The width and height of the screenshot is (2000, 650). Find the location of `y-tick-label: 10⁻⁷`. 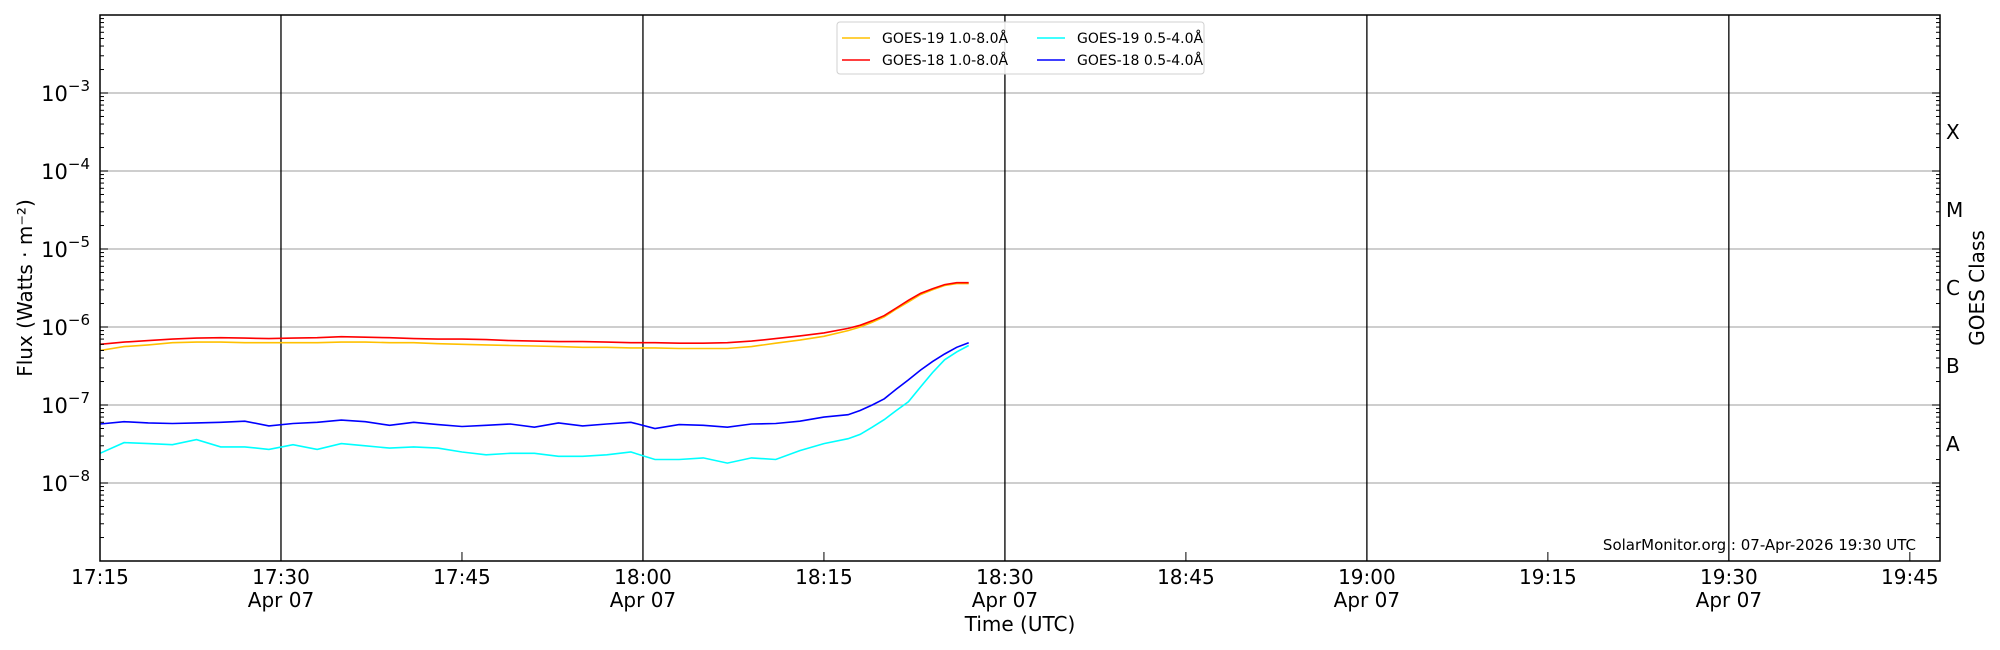

y-tick-label: 10⁻⁷ is located at coordinates (65, 403).